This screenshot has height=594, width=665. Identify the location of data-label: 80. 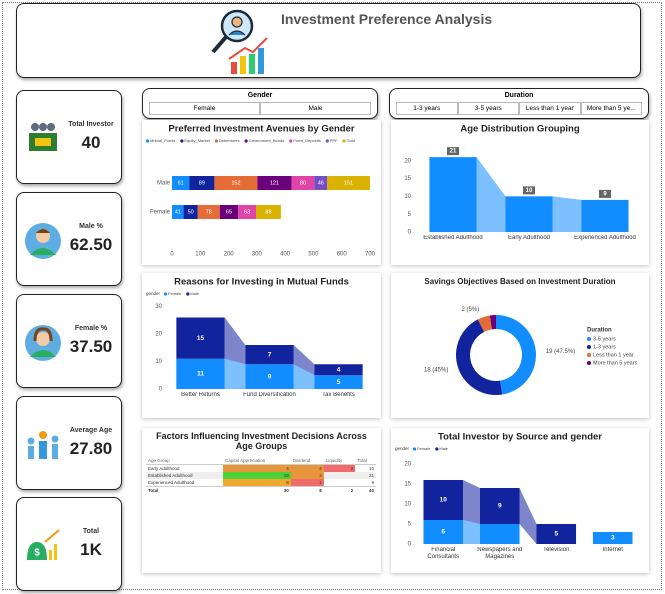
(303, 183).